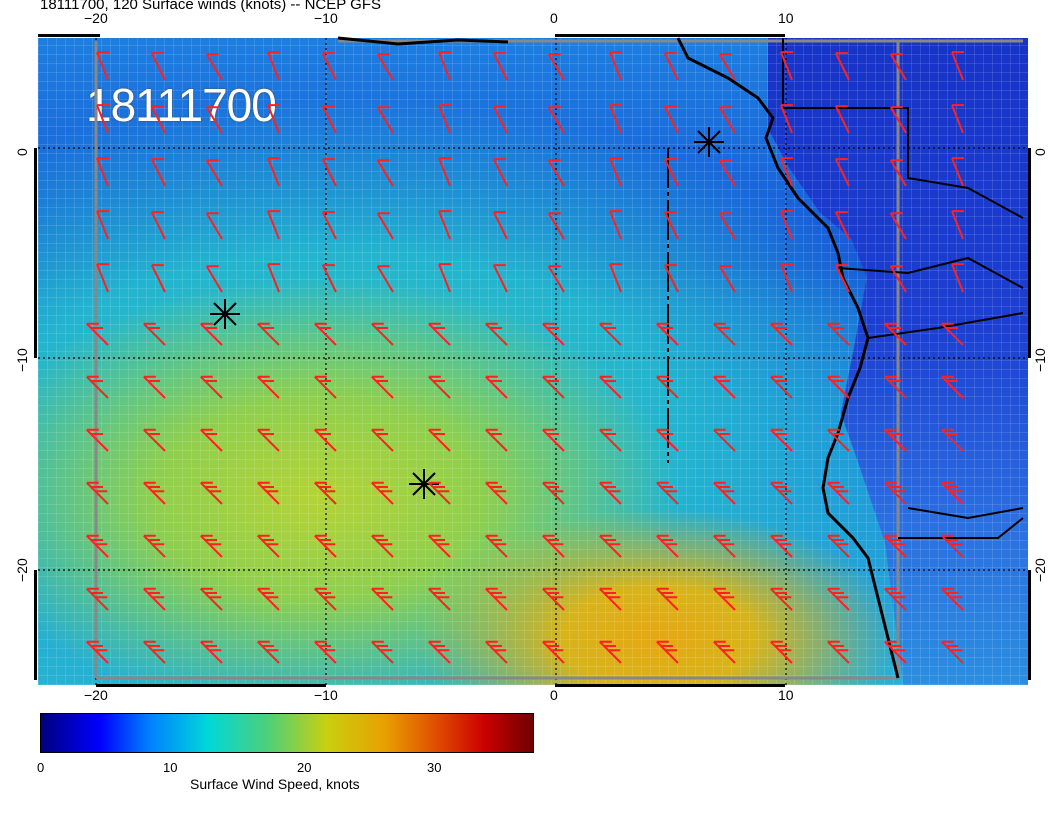 This screenshot has height=816, width=1056. I want to click on colorbar-label: Surface Wind Speed, knots, so click(275, 784).